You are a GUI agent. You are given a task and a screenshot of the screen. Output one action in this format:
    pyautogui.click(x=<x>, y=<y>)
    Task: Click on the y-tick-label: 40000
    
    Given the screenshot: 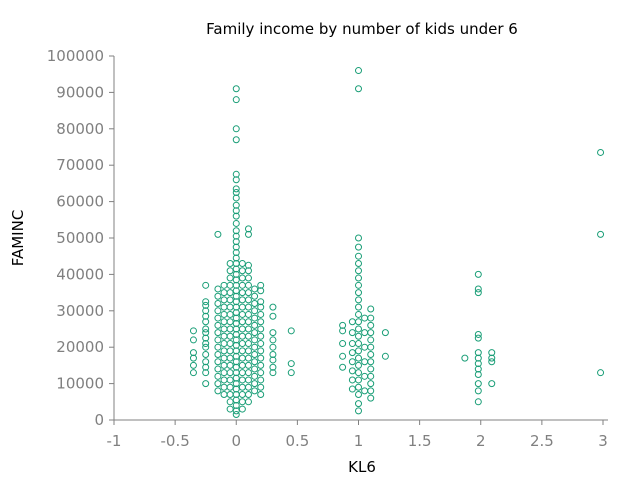 What is the action you would take?
    pyautogui.click(x=80, y=274)
    